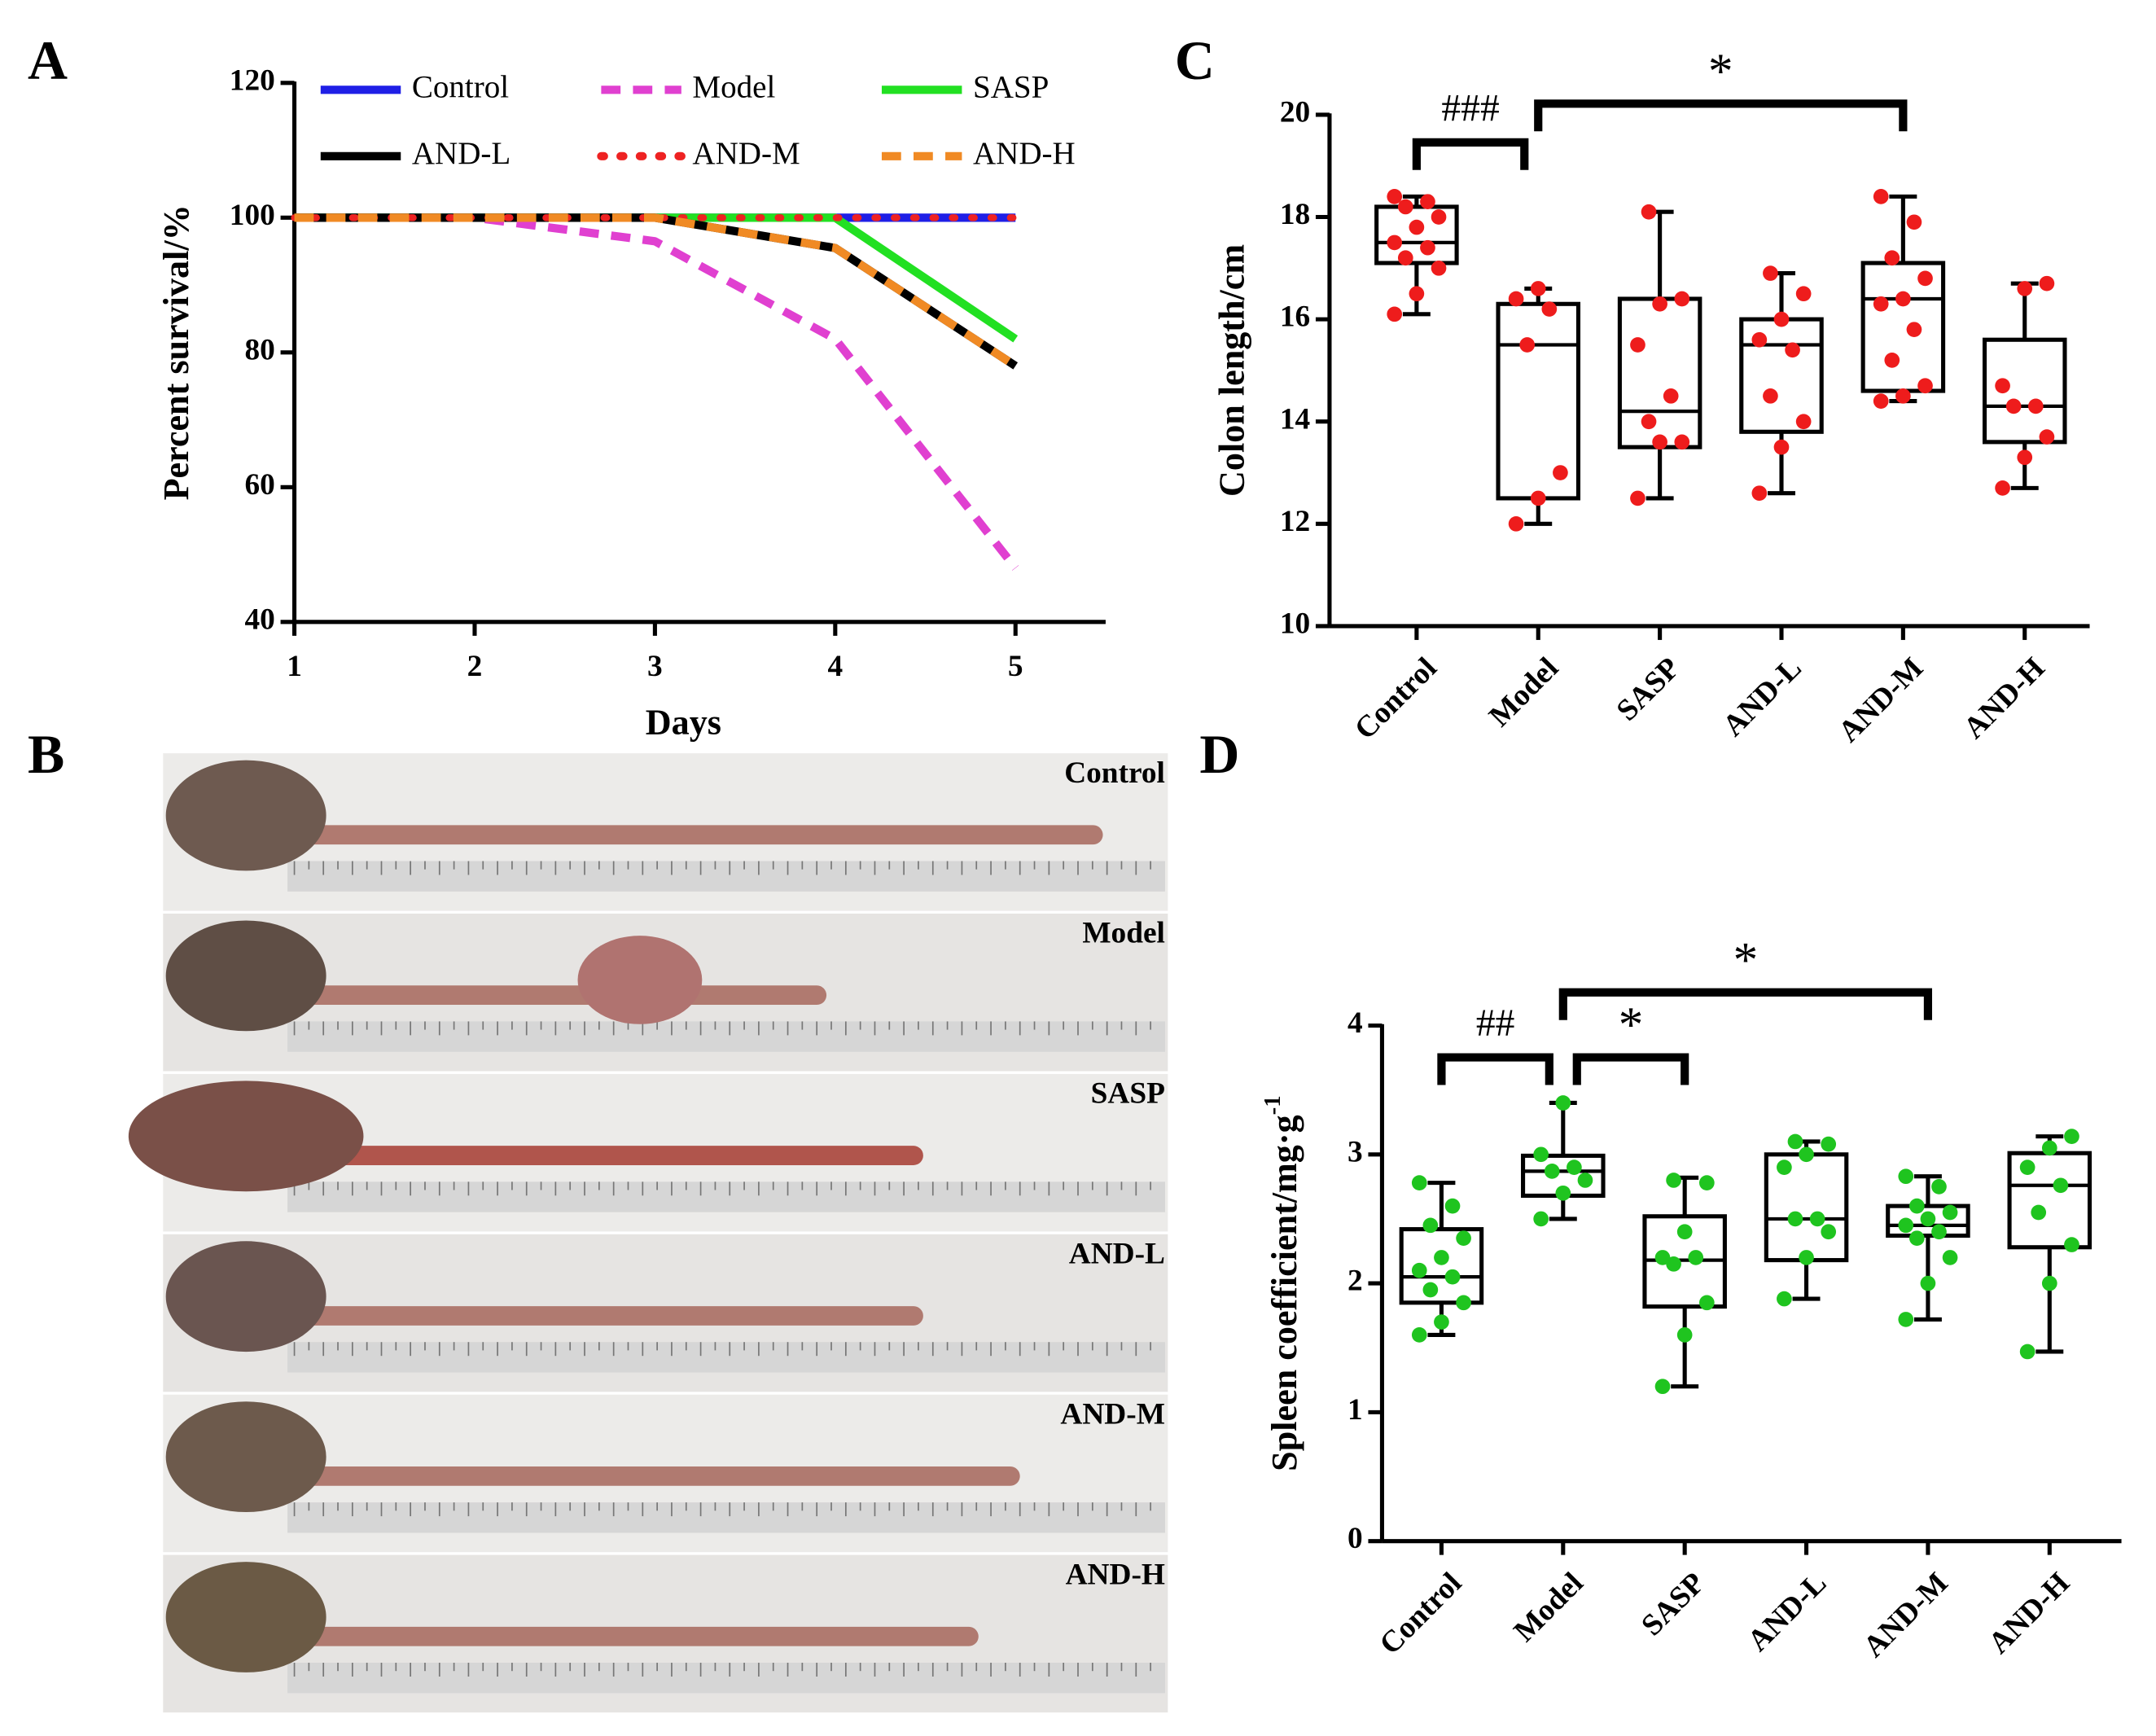 The width and height of the screenshot is (2156, 1736). What do you see at coordinates (1195, 60) in the screenshot?
I see `panel-letter: C` at bounding box center [1195, 60].